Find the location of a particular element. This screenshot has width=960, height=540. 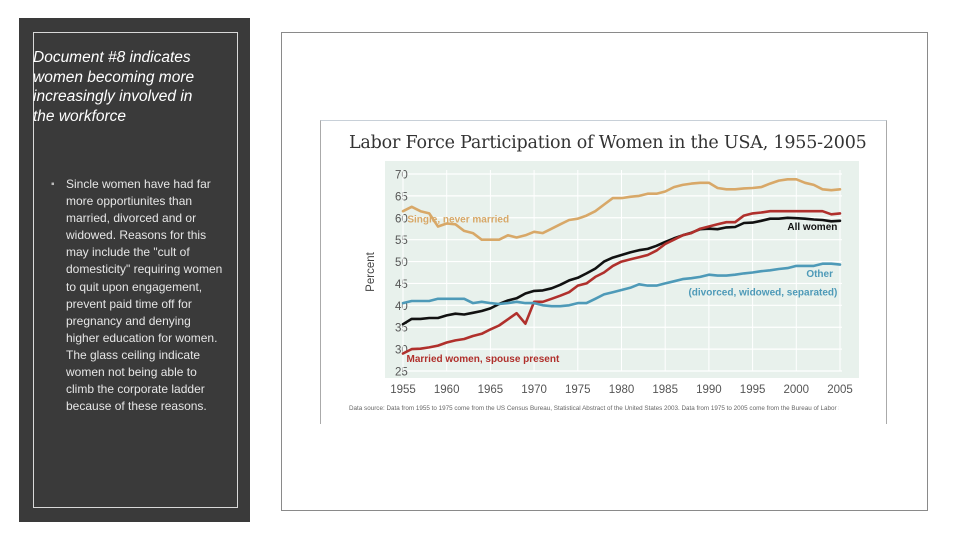

y-tick-label: 35 is located at coordinates (401, 329).